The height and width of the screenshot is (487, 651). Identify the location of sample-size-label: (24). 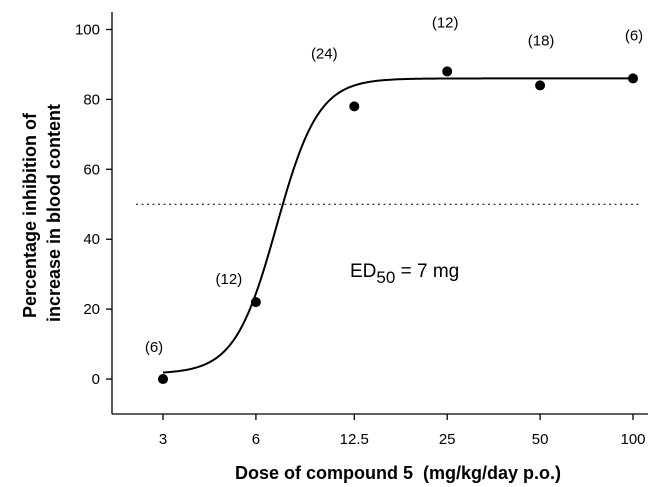
(324, 53).